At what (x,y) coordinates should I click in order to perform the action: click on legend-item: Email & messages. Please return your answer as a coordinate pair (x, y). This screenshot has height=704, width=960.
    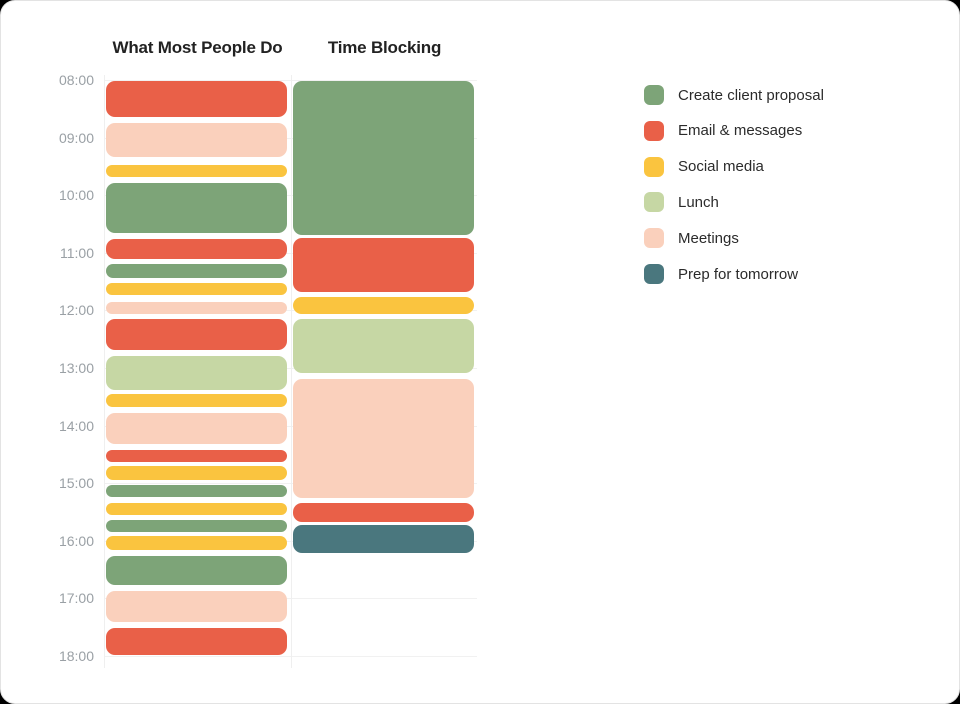
    Looking at the image, I should click on (723, 131).